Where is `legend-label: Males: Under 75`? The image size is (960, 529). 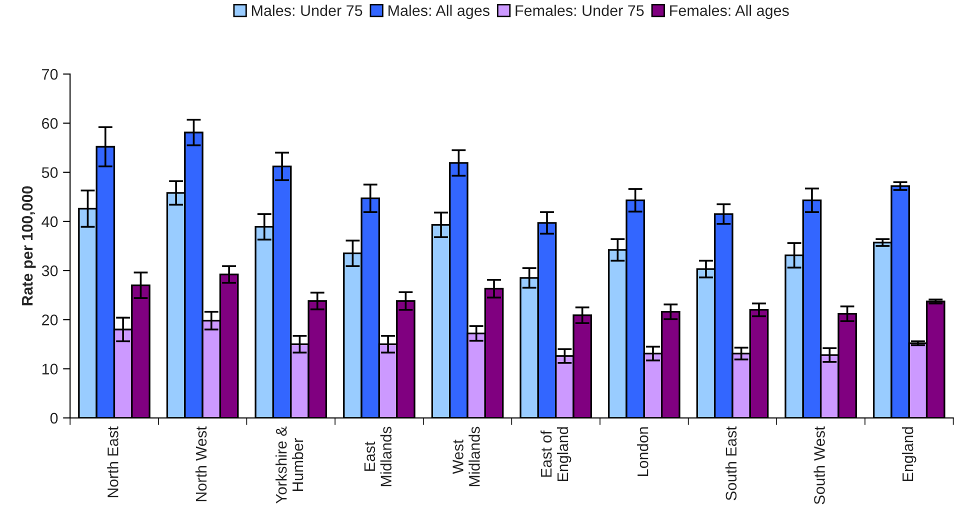 legend-label: Males: Under 75 is located at coordinates (307, 10).